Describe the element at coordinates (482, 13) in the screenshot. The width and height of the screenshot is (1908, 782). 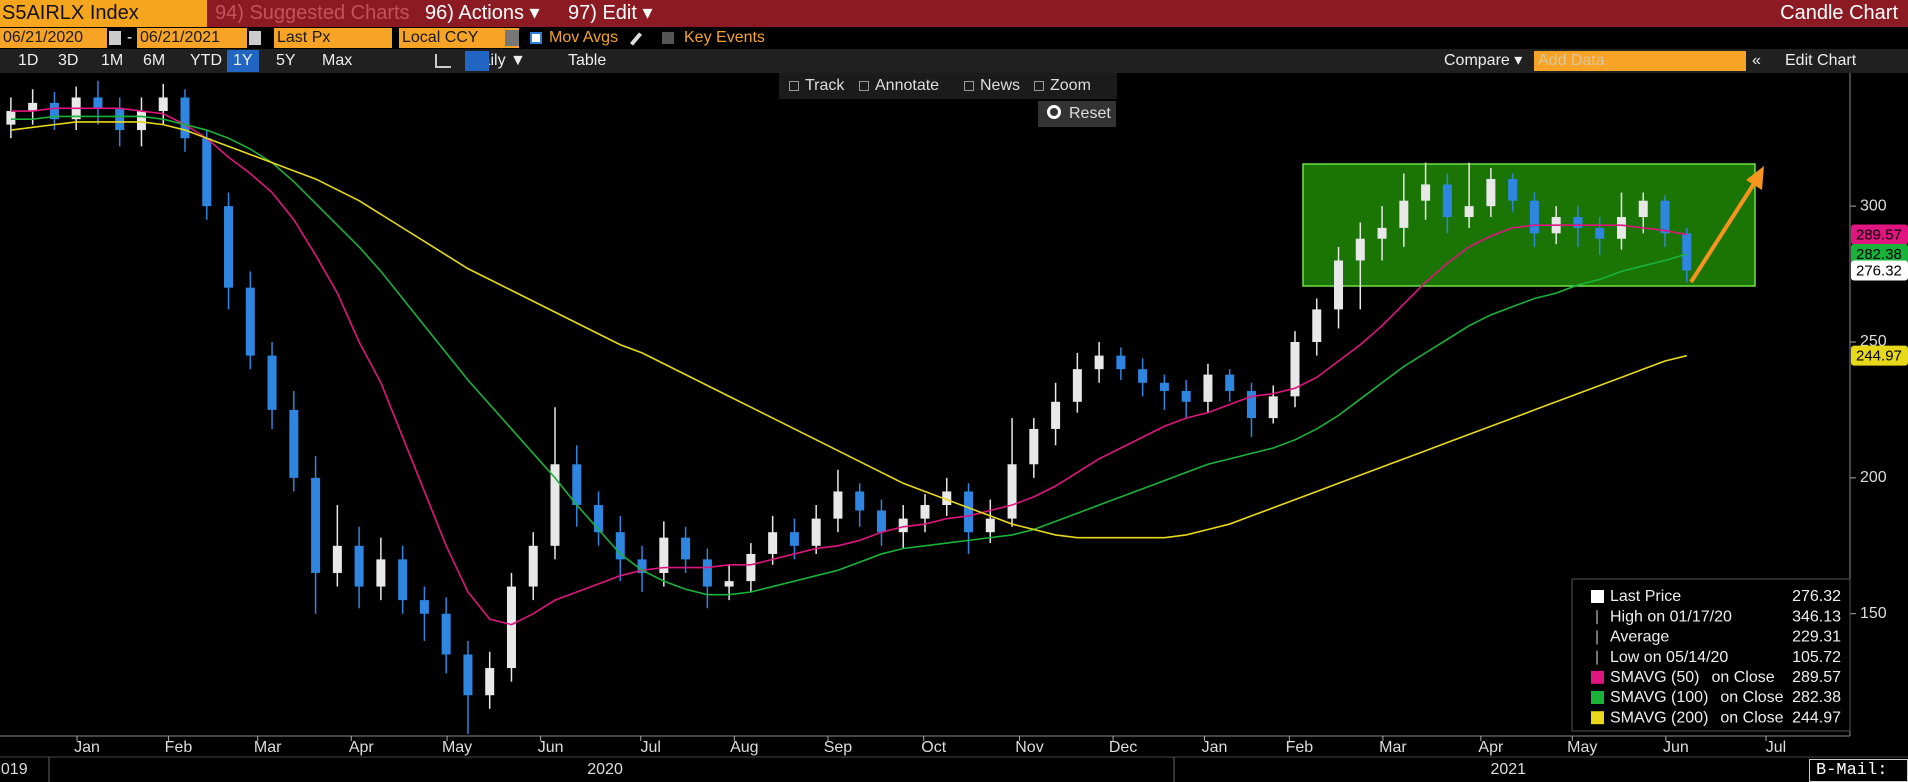
I see `actions-menu: 96) Actions ▾` at that location.